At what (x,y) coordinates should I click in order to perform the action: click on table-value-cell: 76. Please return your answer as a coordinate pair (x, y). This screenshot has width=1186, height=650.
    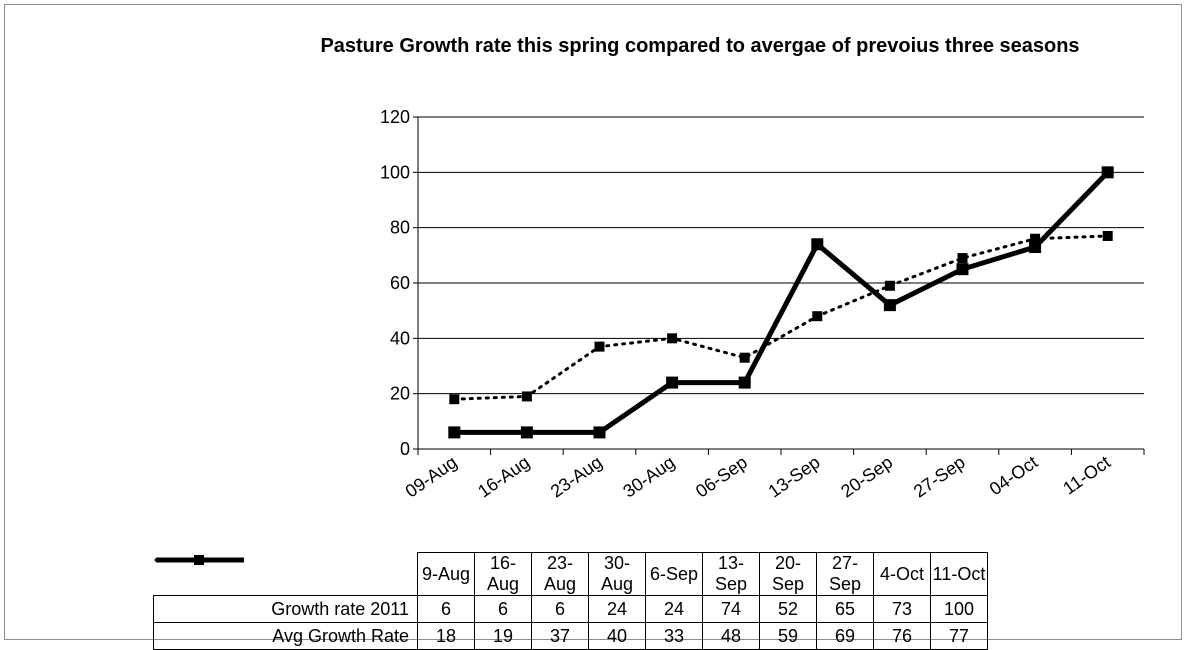
    Looking at the image, I should click on (902, 636).